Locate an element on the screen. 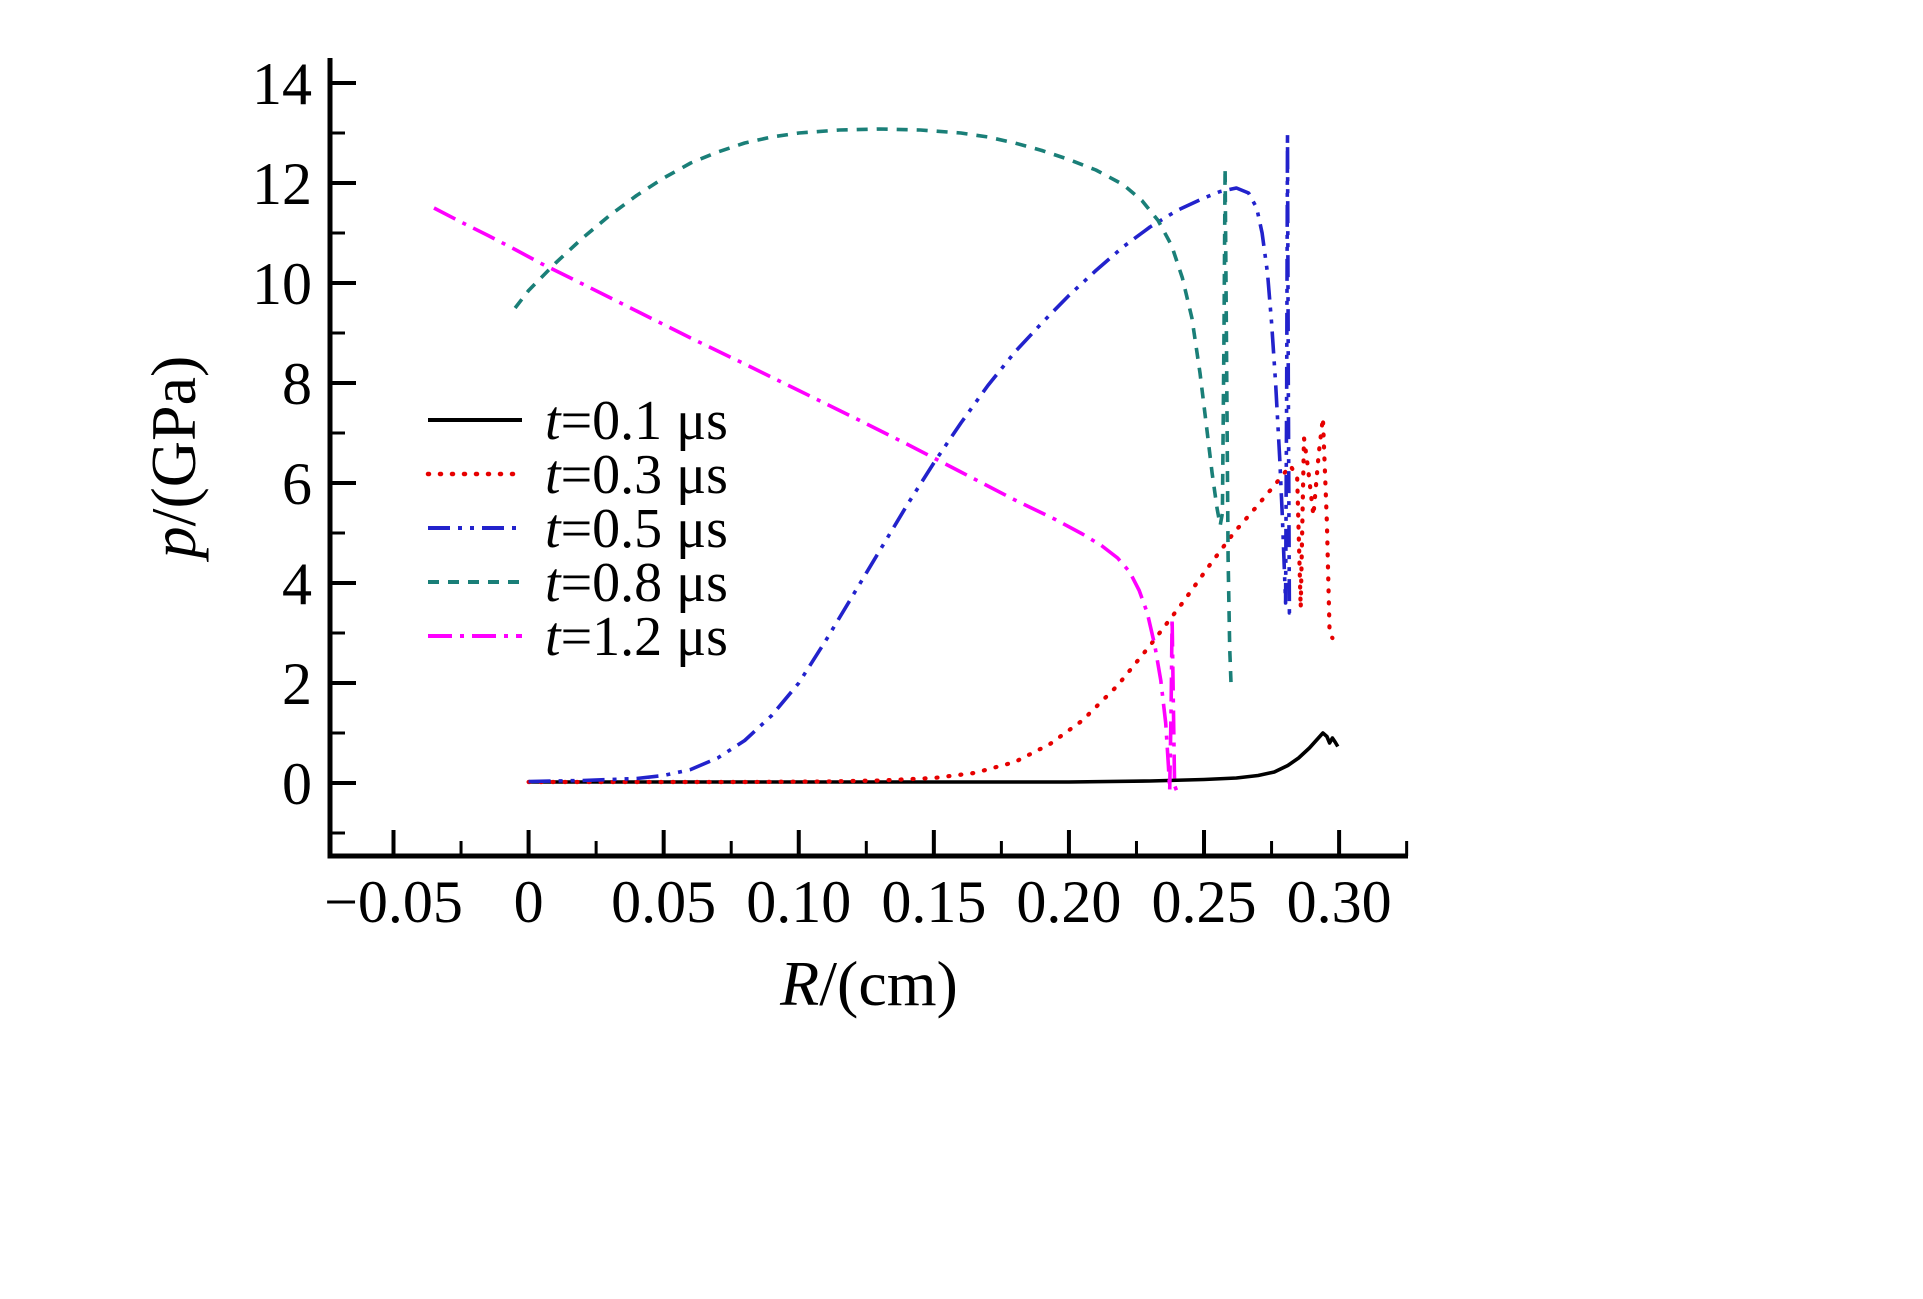  y-tick-label: 10 is located at coordinates (282, 284).